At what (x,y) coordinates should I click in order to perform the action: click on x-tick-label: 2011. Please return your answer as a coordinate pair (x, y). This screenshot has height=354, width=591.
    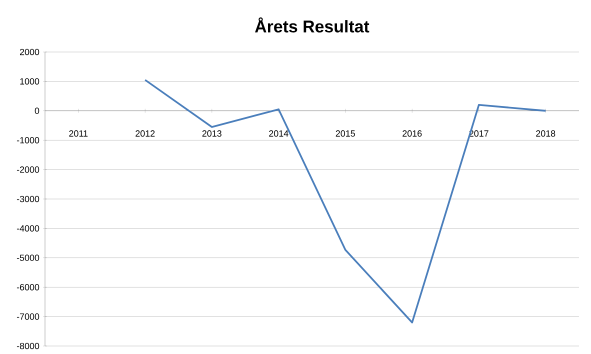
    Looking at the image, I should click on (78, 133).